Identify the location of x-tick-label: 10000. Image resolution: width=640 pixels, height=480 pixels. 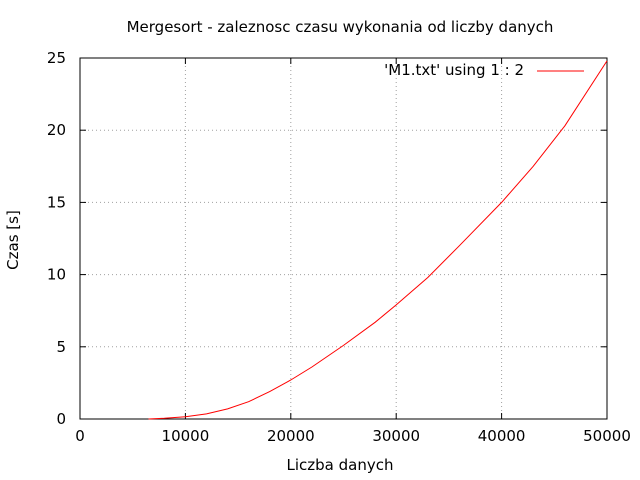
(186, 436).